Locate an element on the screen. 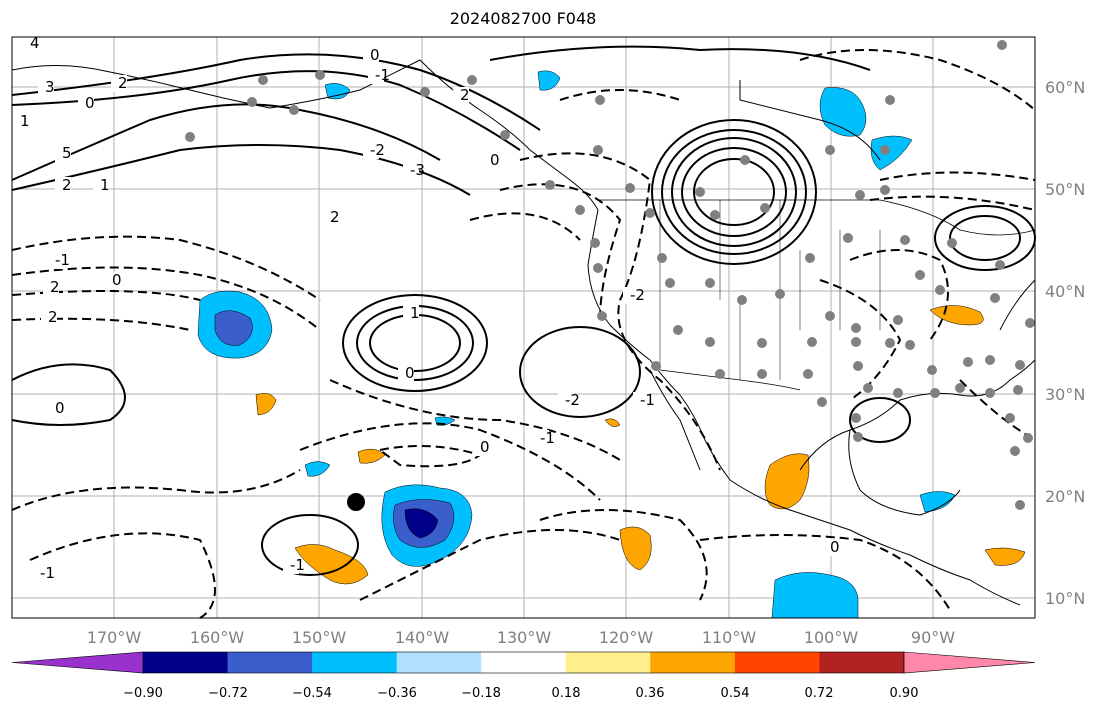 The height and width of the screenshot is (712, 1105). colorbar-extend-max is located at coordinates (969, 662).